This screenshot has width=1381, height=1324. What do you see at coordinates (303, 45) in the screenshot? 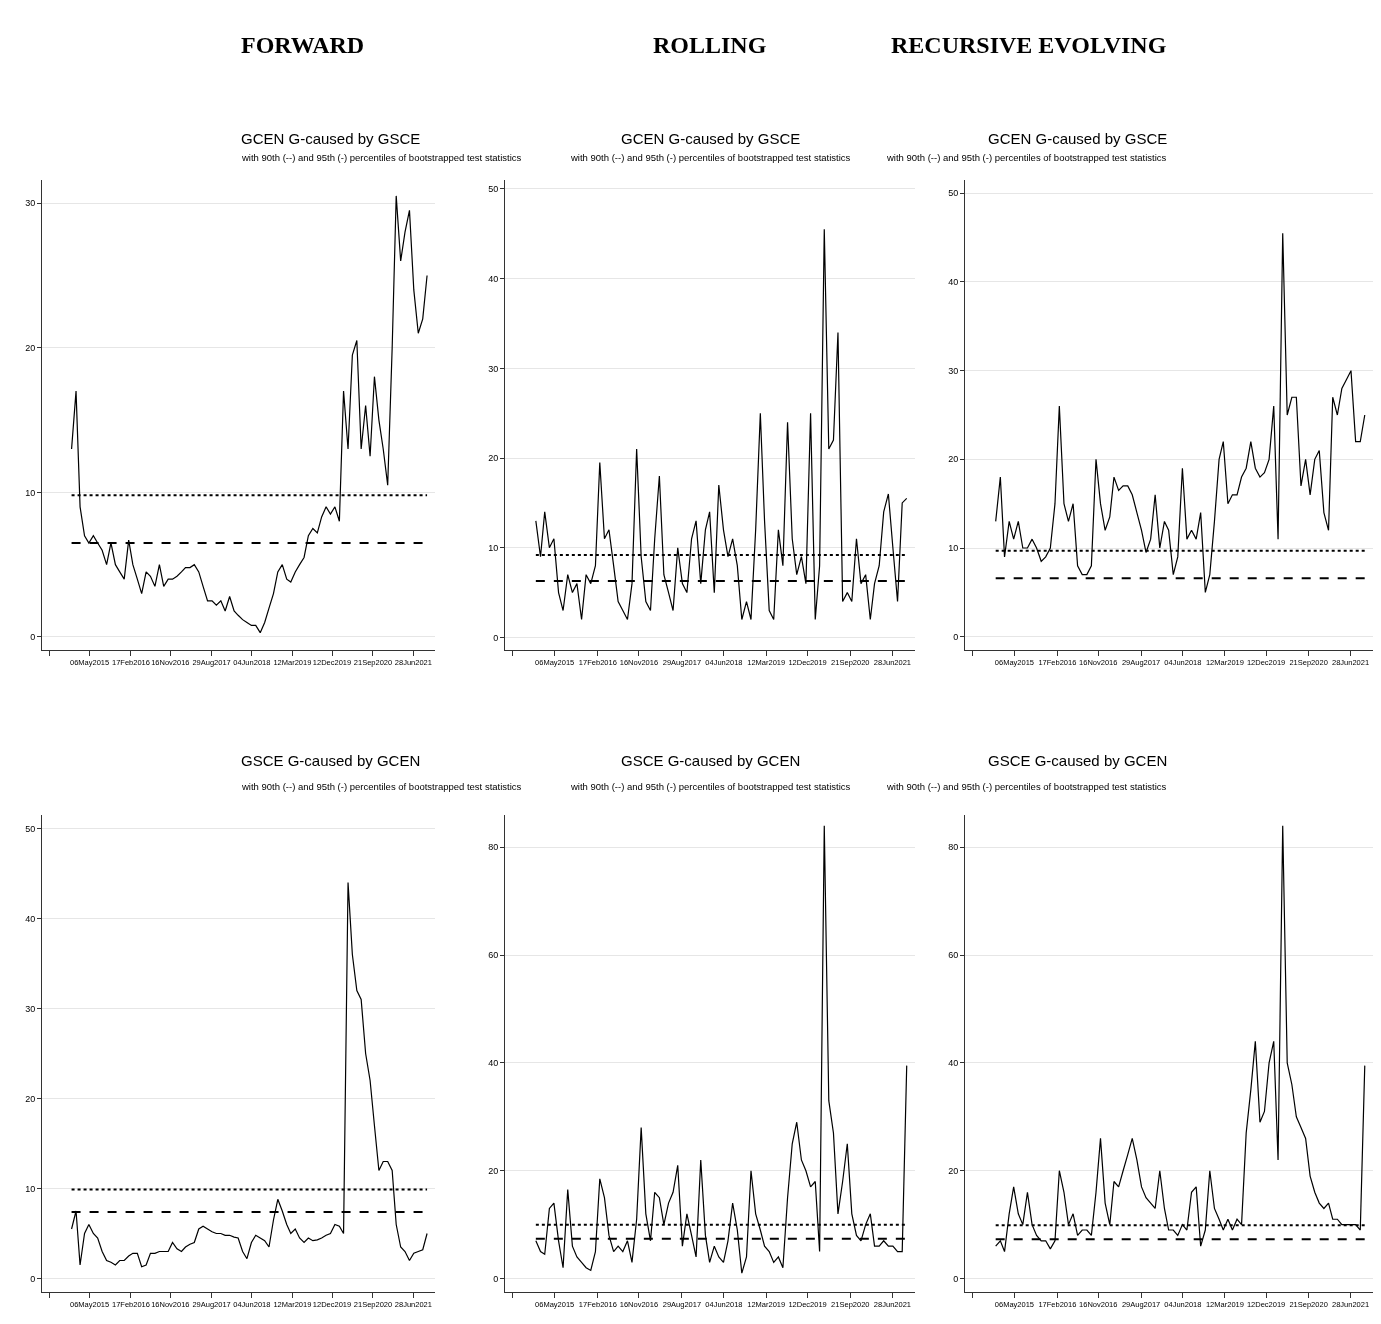
I see `text: FORWARD` at bounding box center [303, 45].